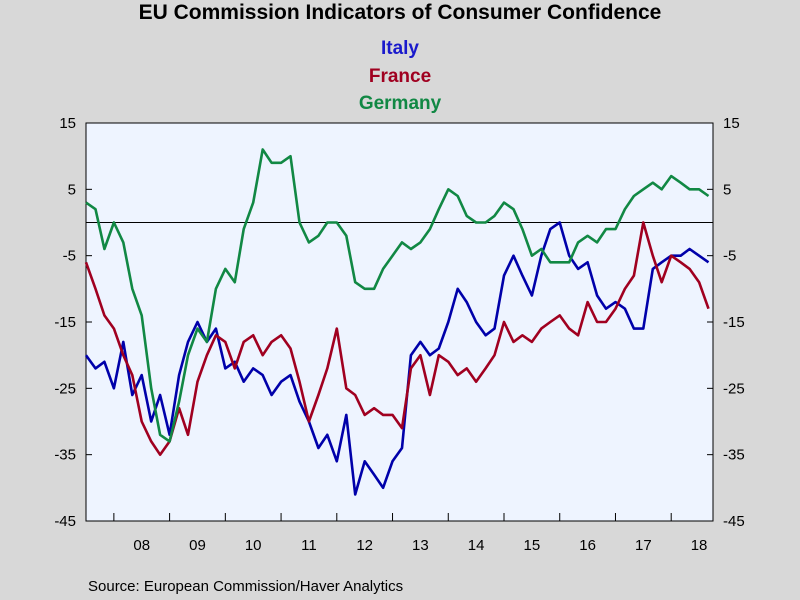 Image resolution: width=800 pixels, height=600 pixels. I want to click on x-tick-label: 17, so click(643, 545).